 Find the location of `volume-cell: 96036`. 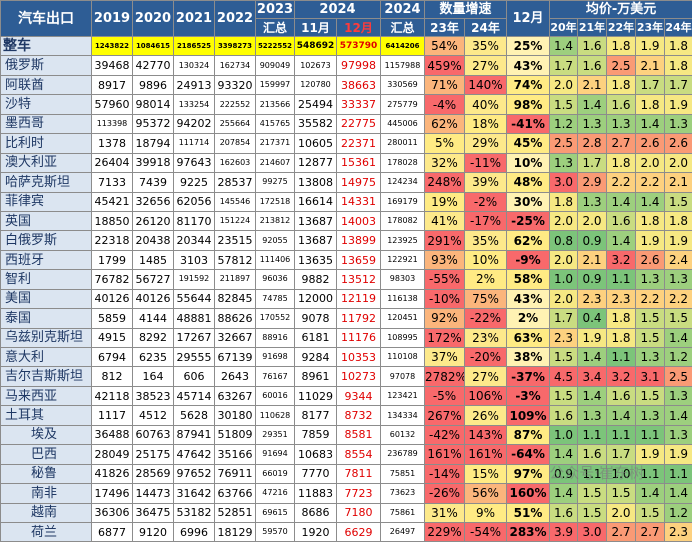

volume-cell: 96036 is located at coordinates (275, 279).